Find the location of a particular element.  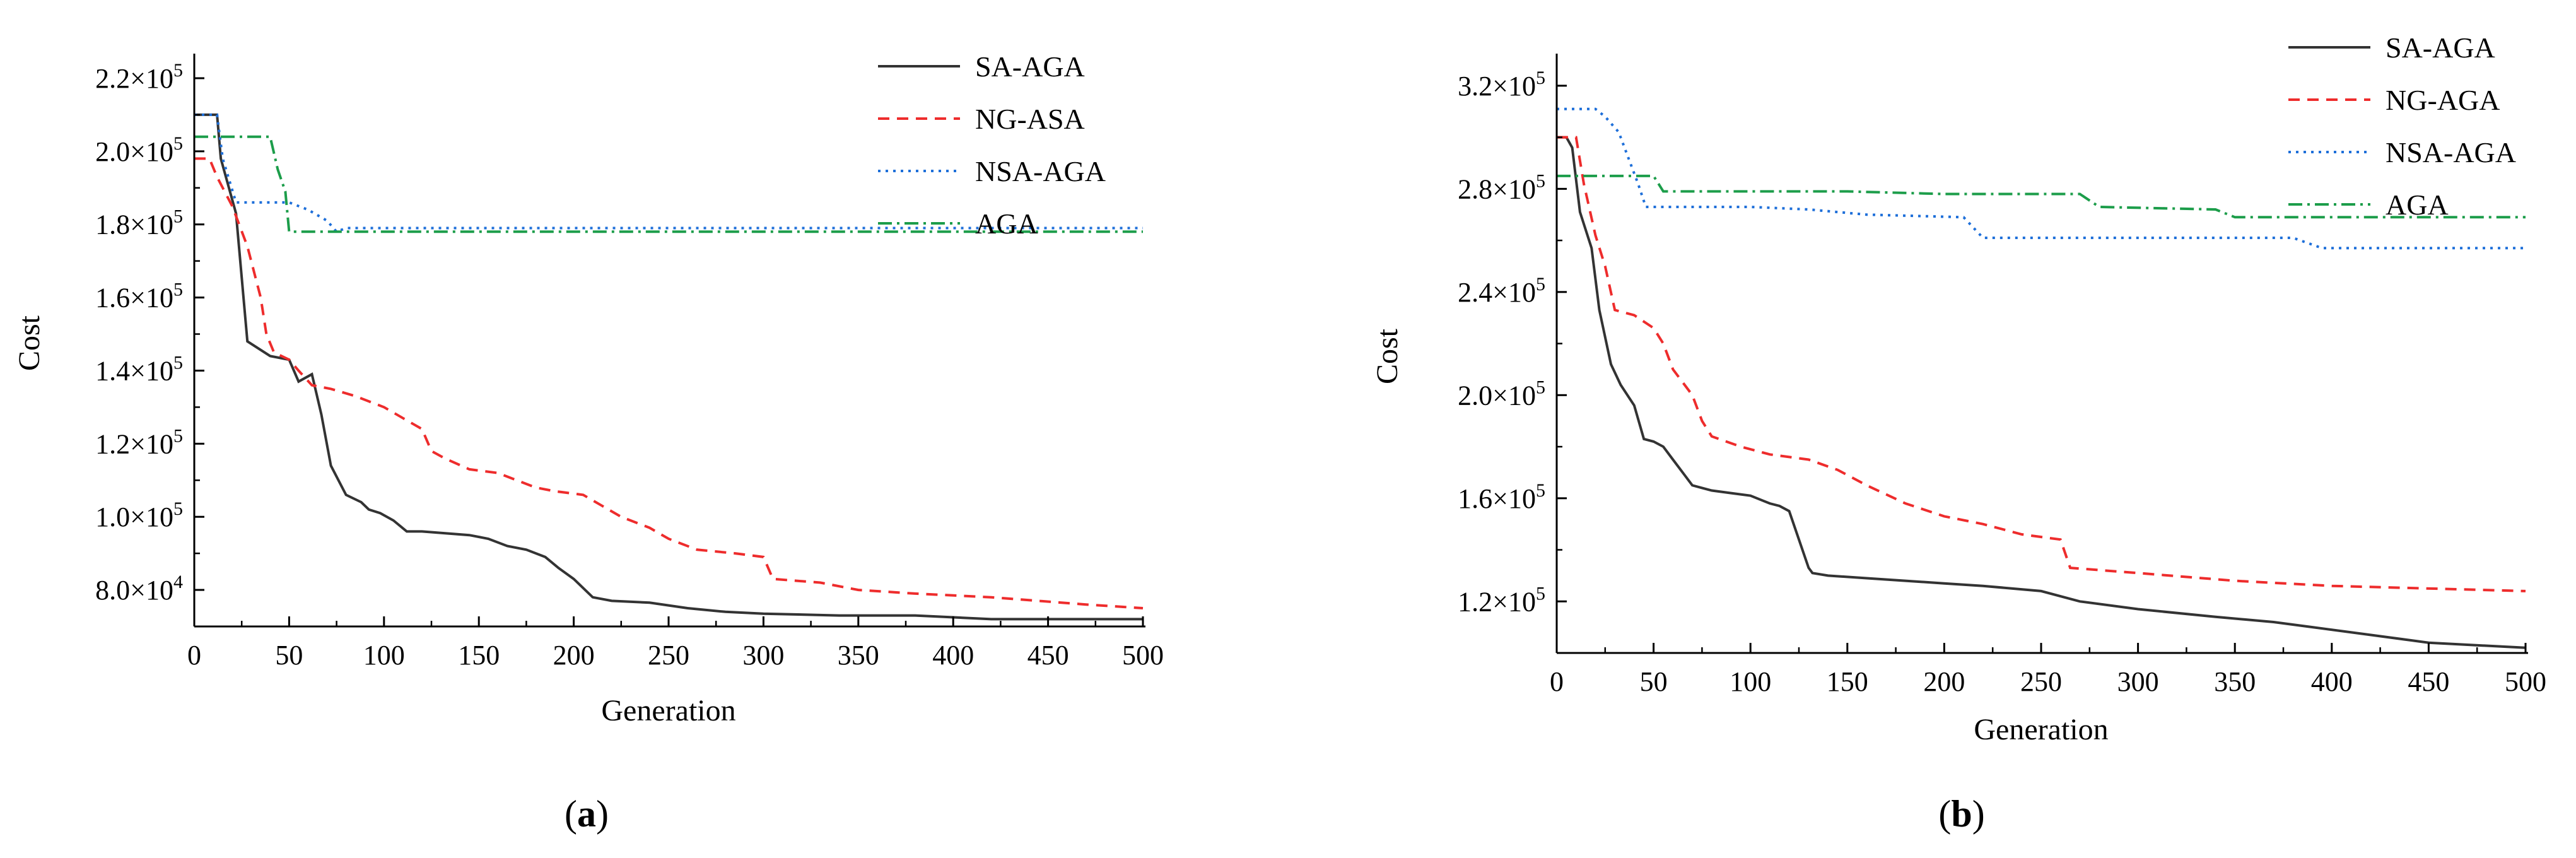

legend-label-ng-aga: NG-AGA is located at coordinates (2443, 100).